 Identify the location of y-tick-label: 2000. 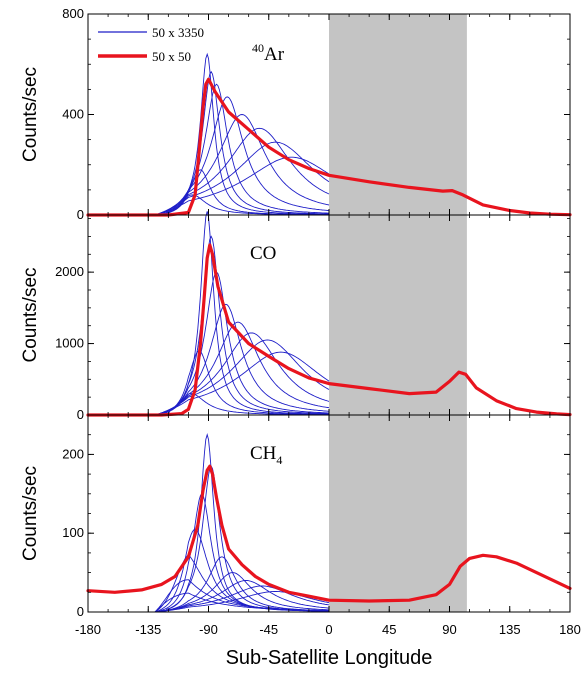
(69, 271).